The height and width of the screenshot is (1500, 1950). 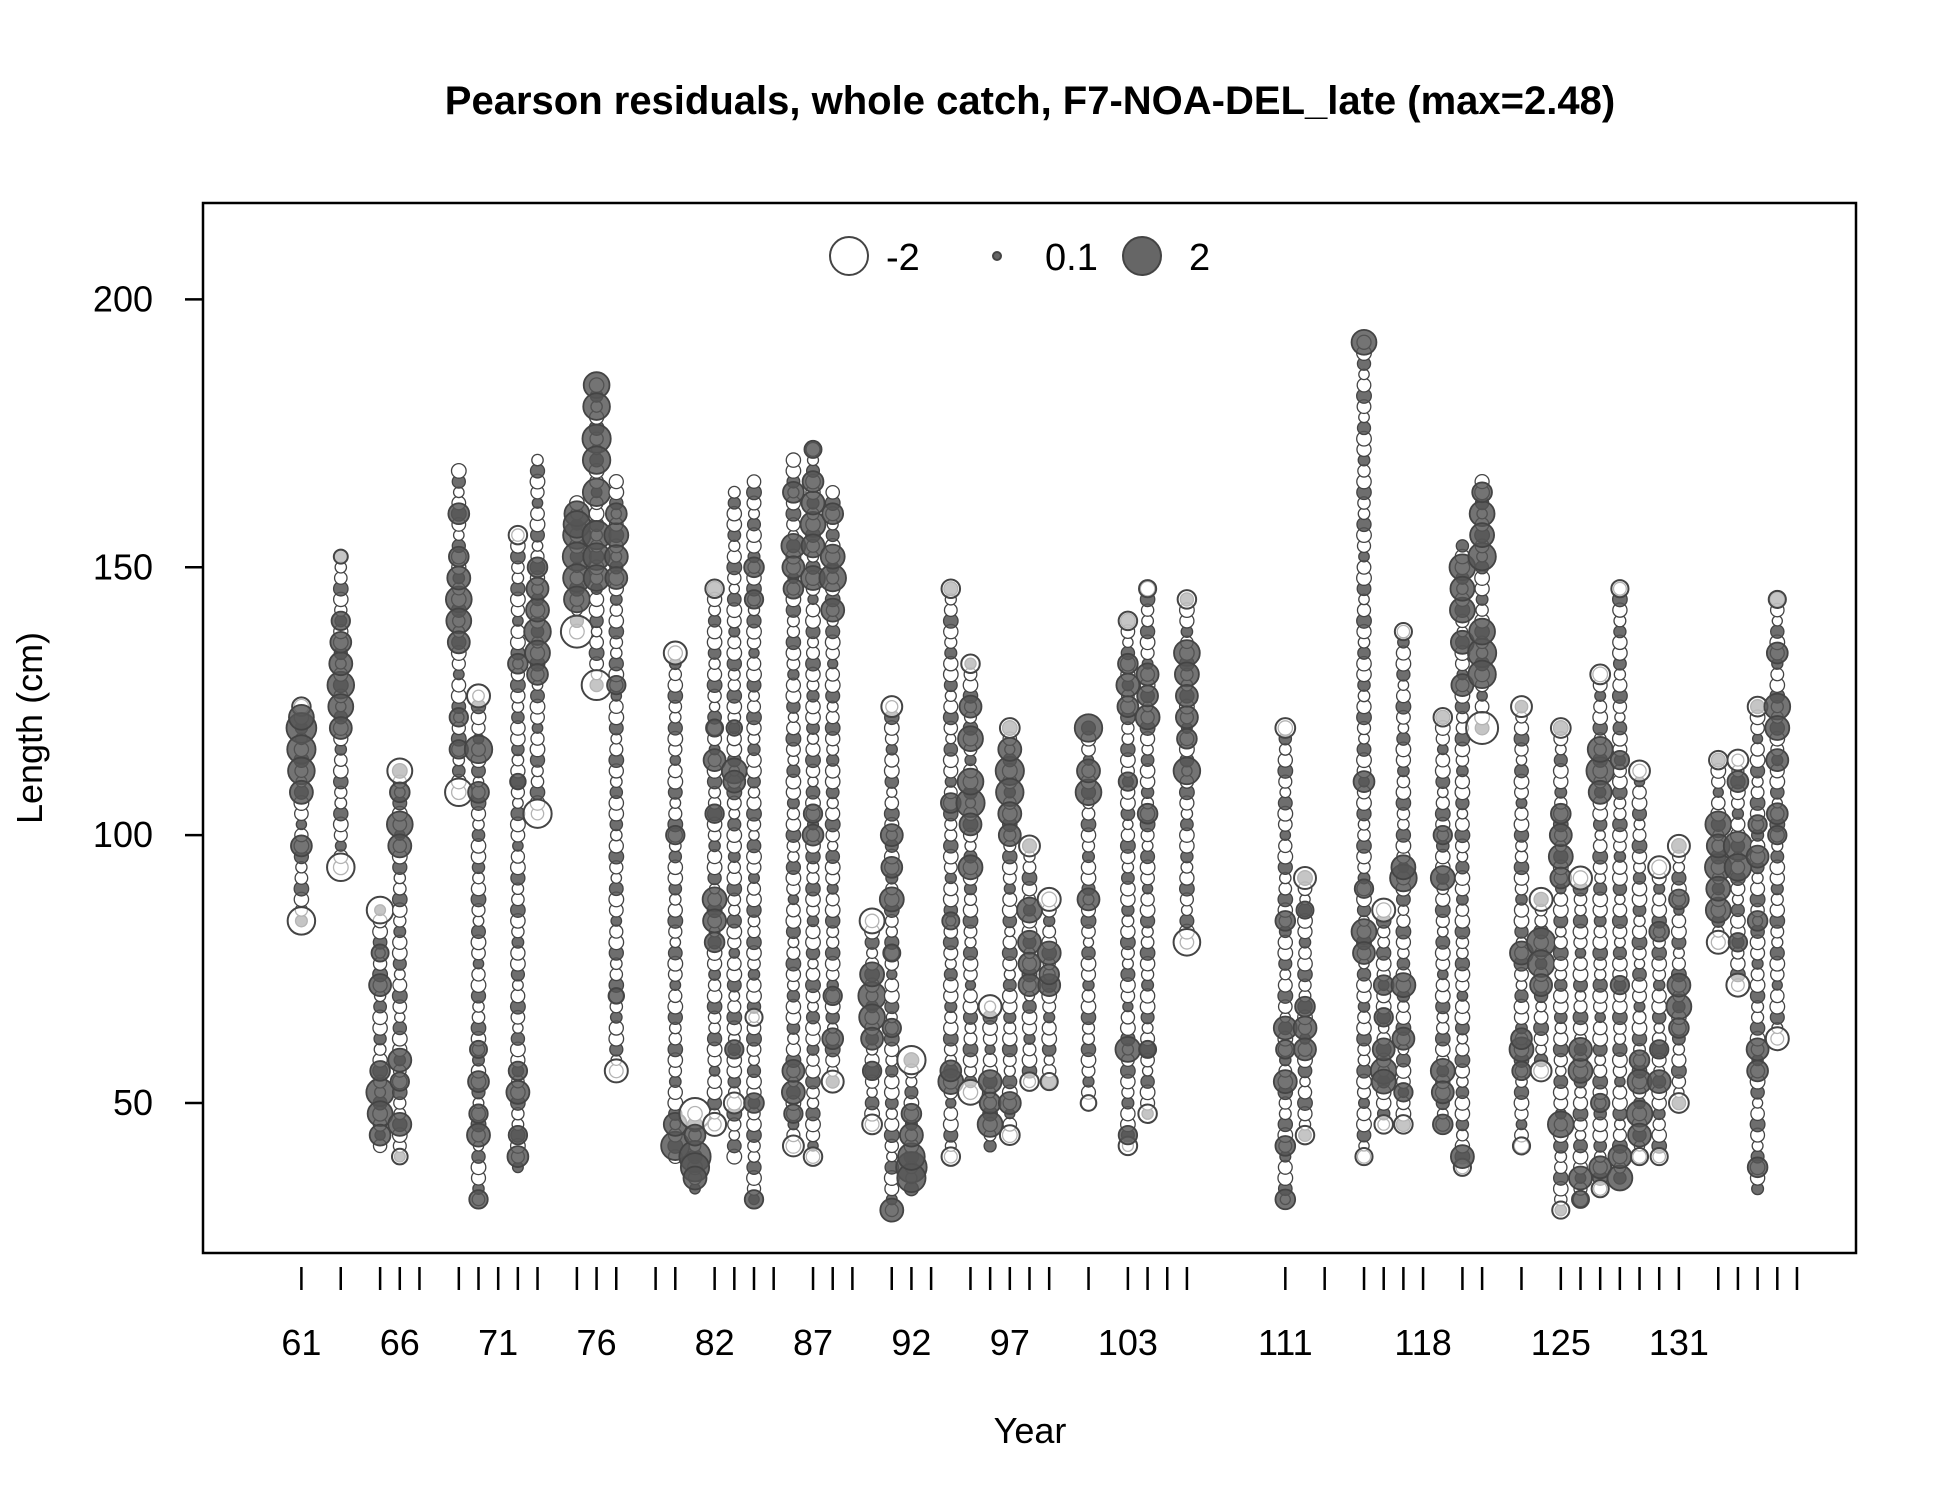 I want to click on x-axis: 61 66 71 76 82 87 92 97 103 111 118 125 131, so click(x=1040, y=1315).